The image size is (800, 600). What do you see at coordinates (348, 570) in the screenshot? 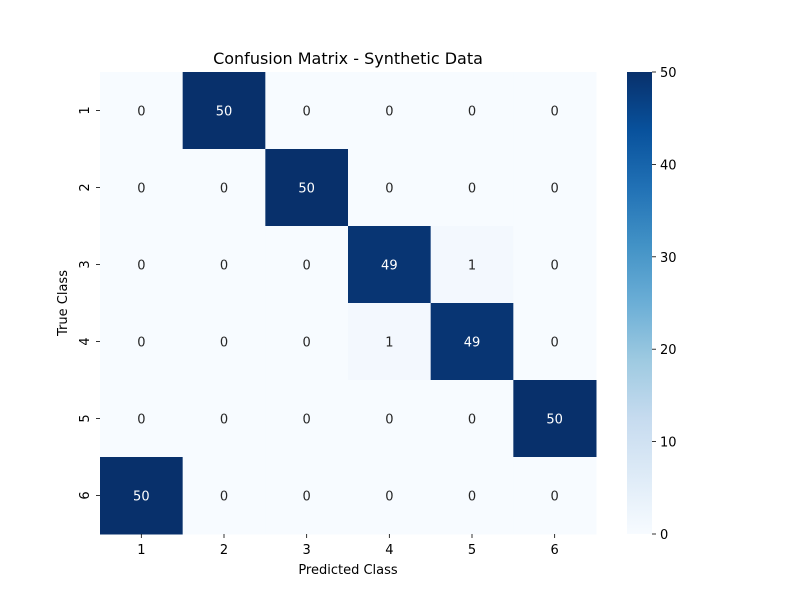
I see `x-axis-label: Predicted Class` at bounding box center [348, 570].